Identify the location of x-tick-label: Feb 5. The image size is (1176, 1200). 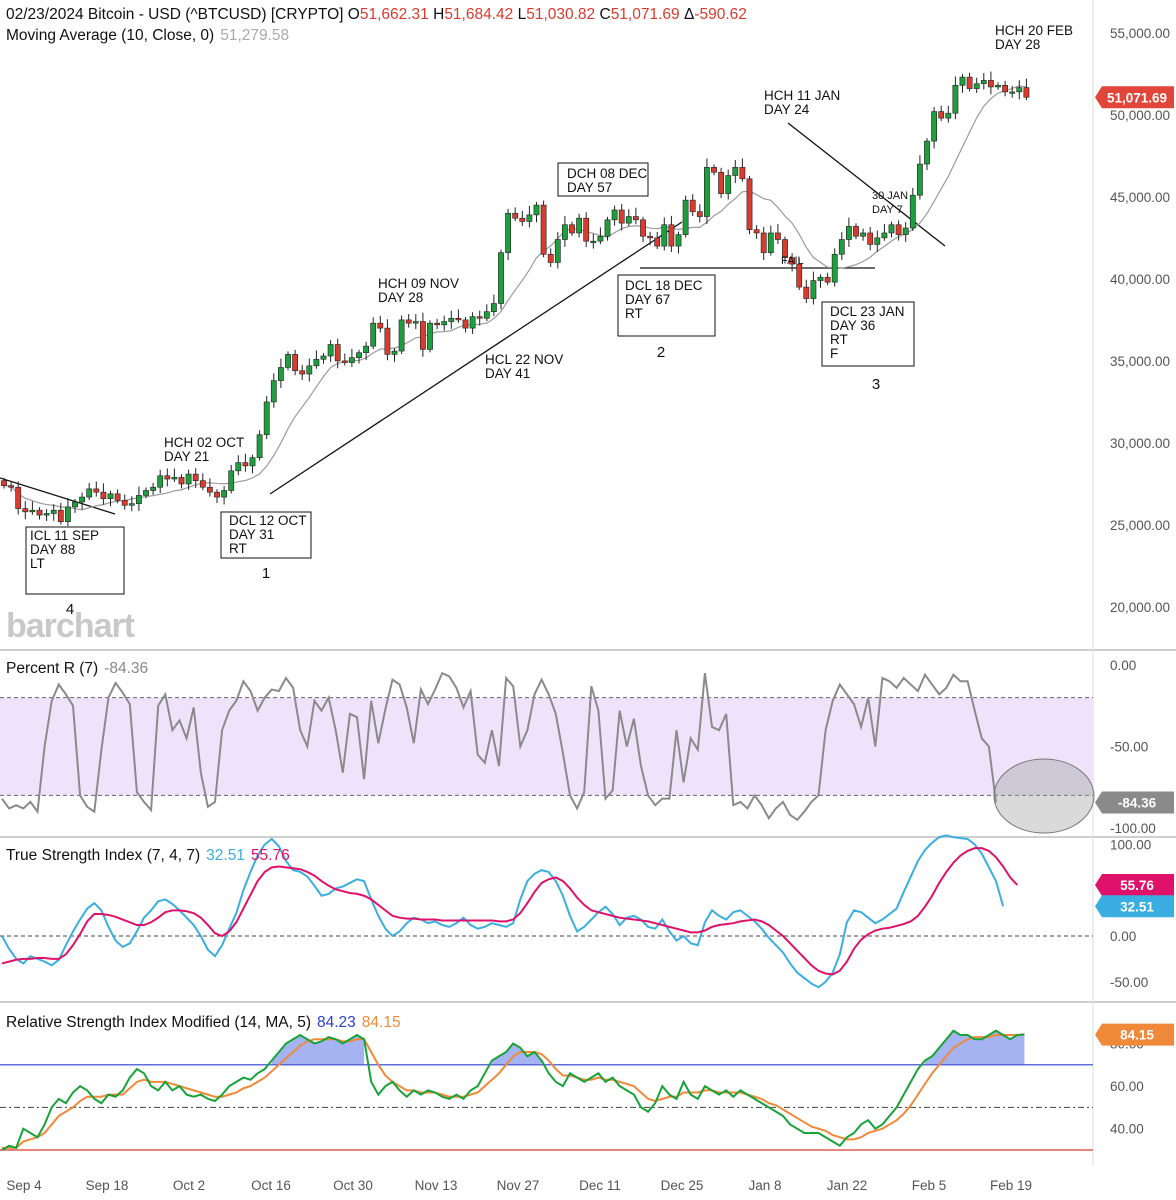
(929, 1185).